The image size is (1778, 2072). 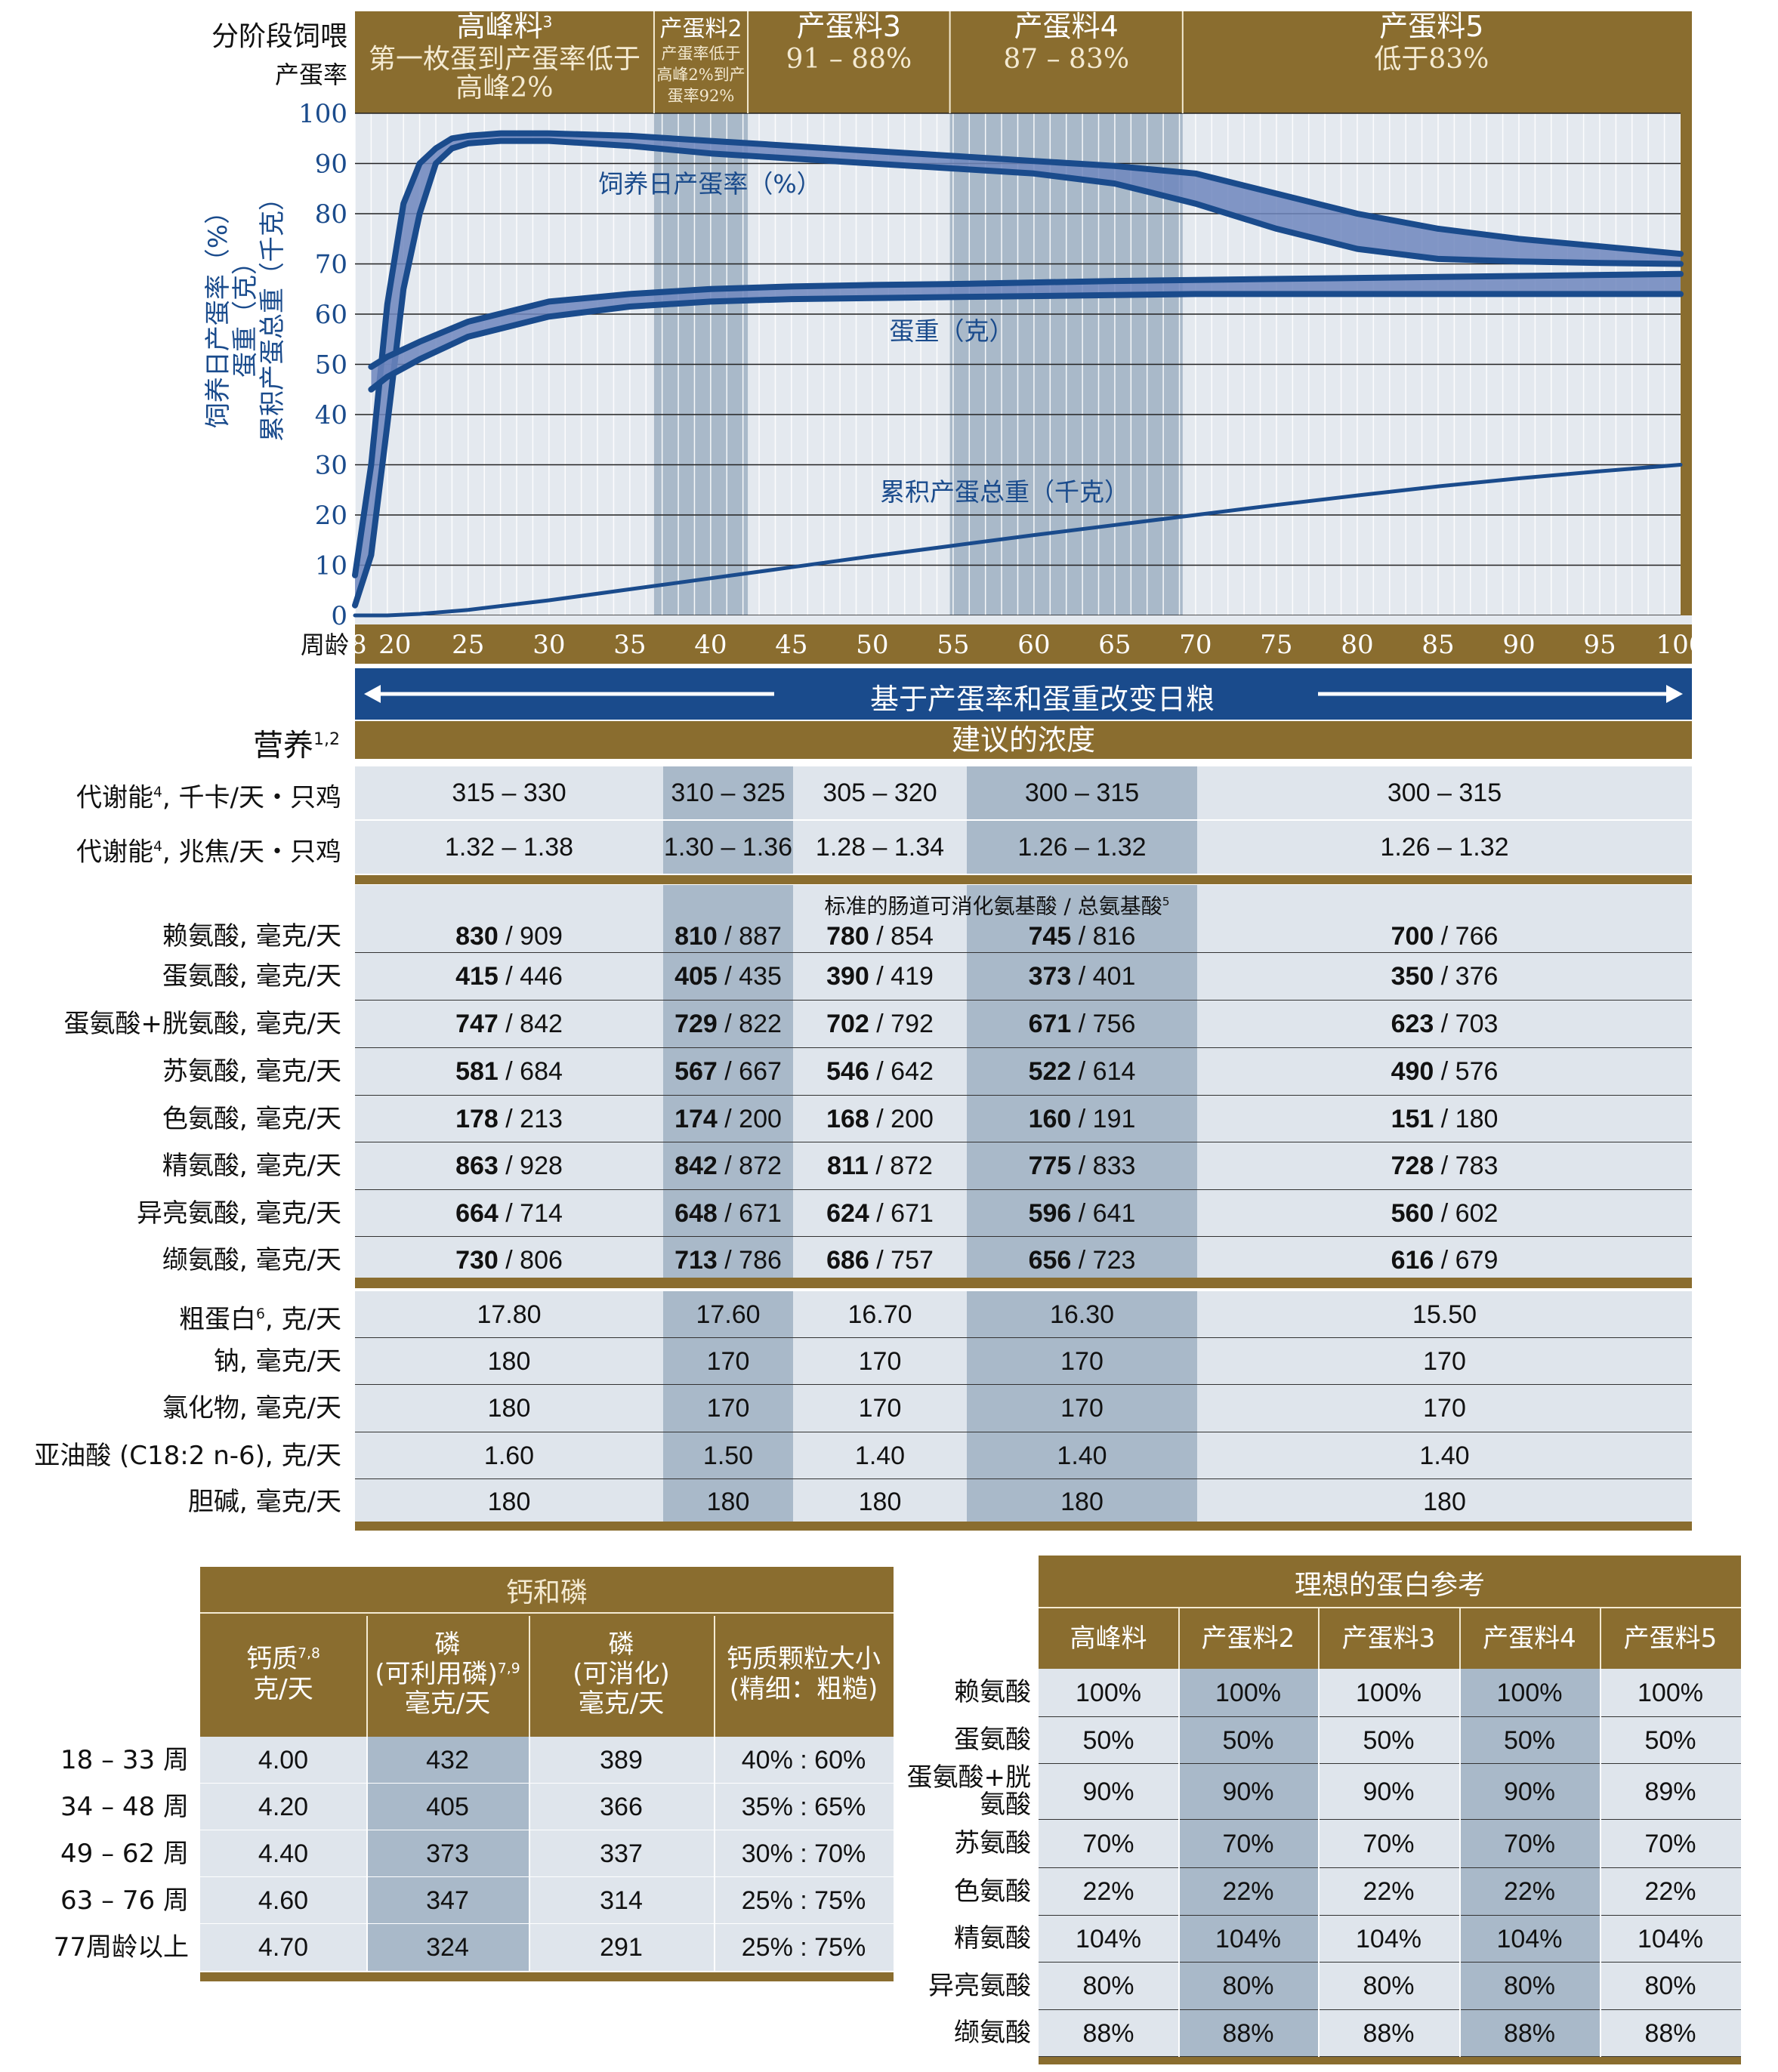 I want to click on y-tick-label: 70, so click(x=331, y=265).